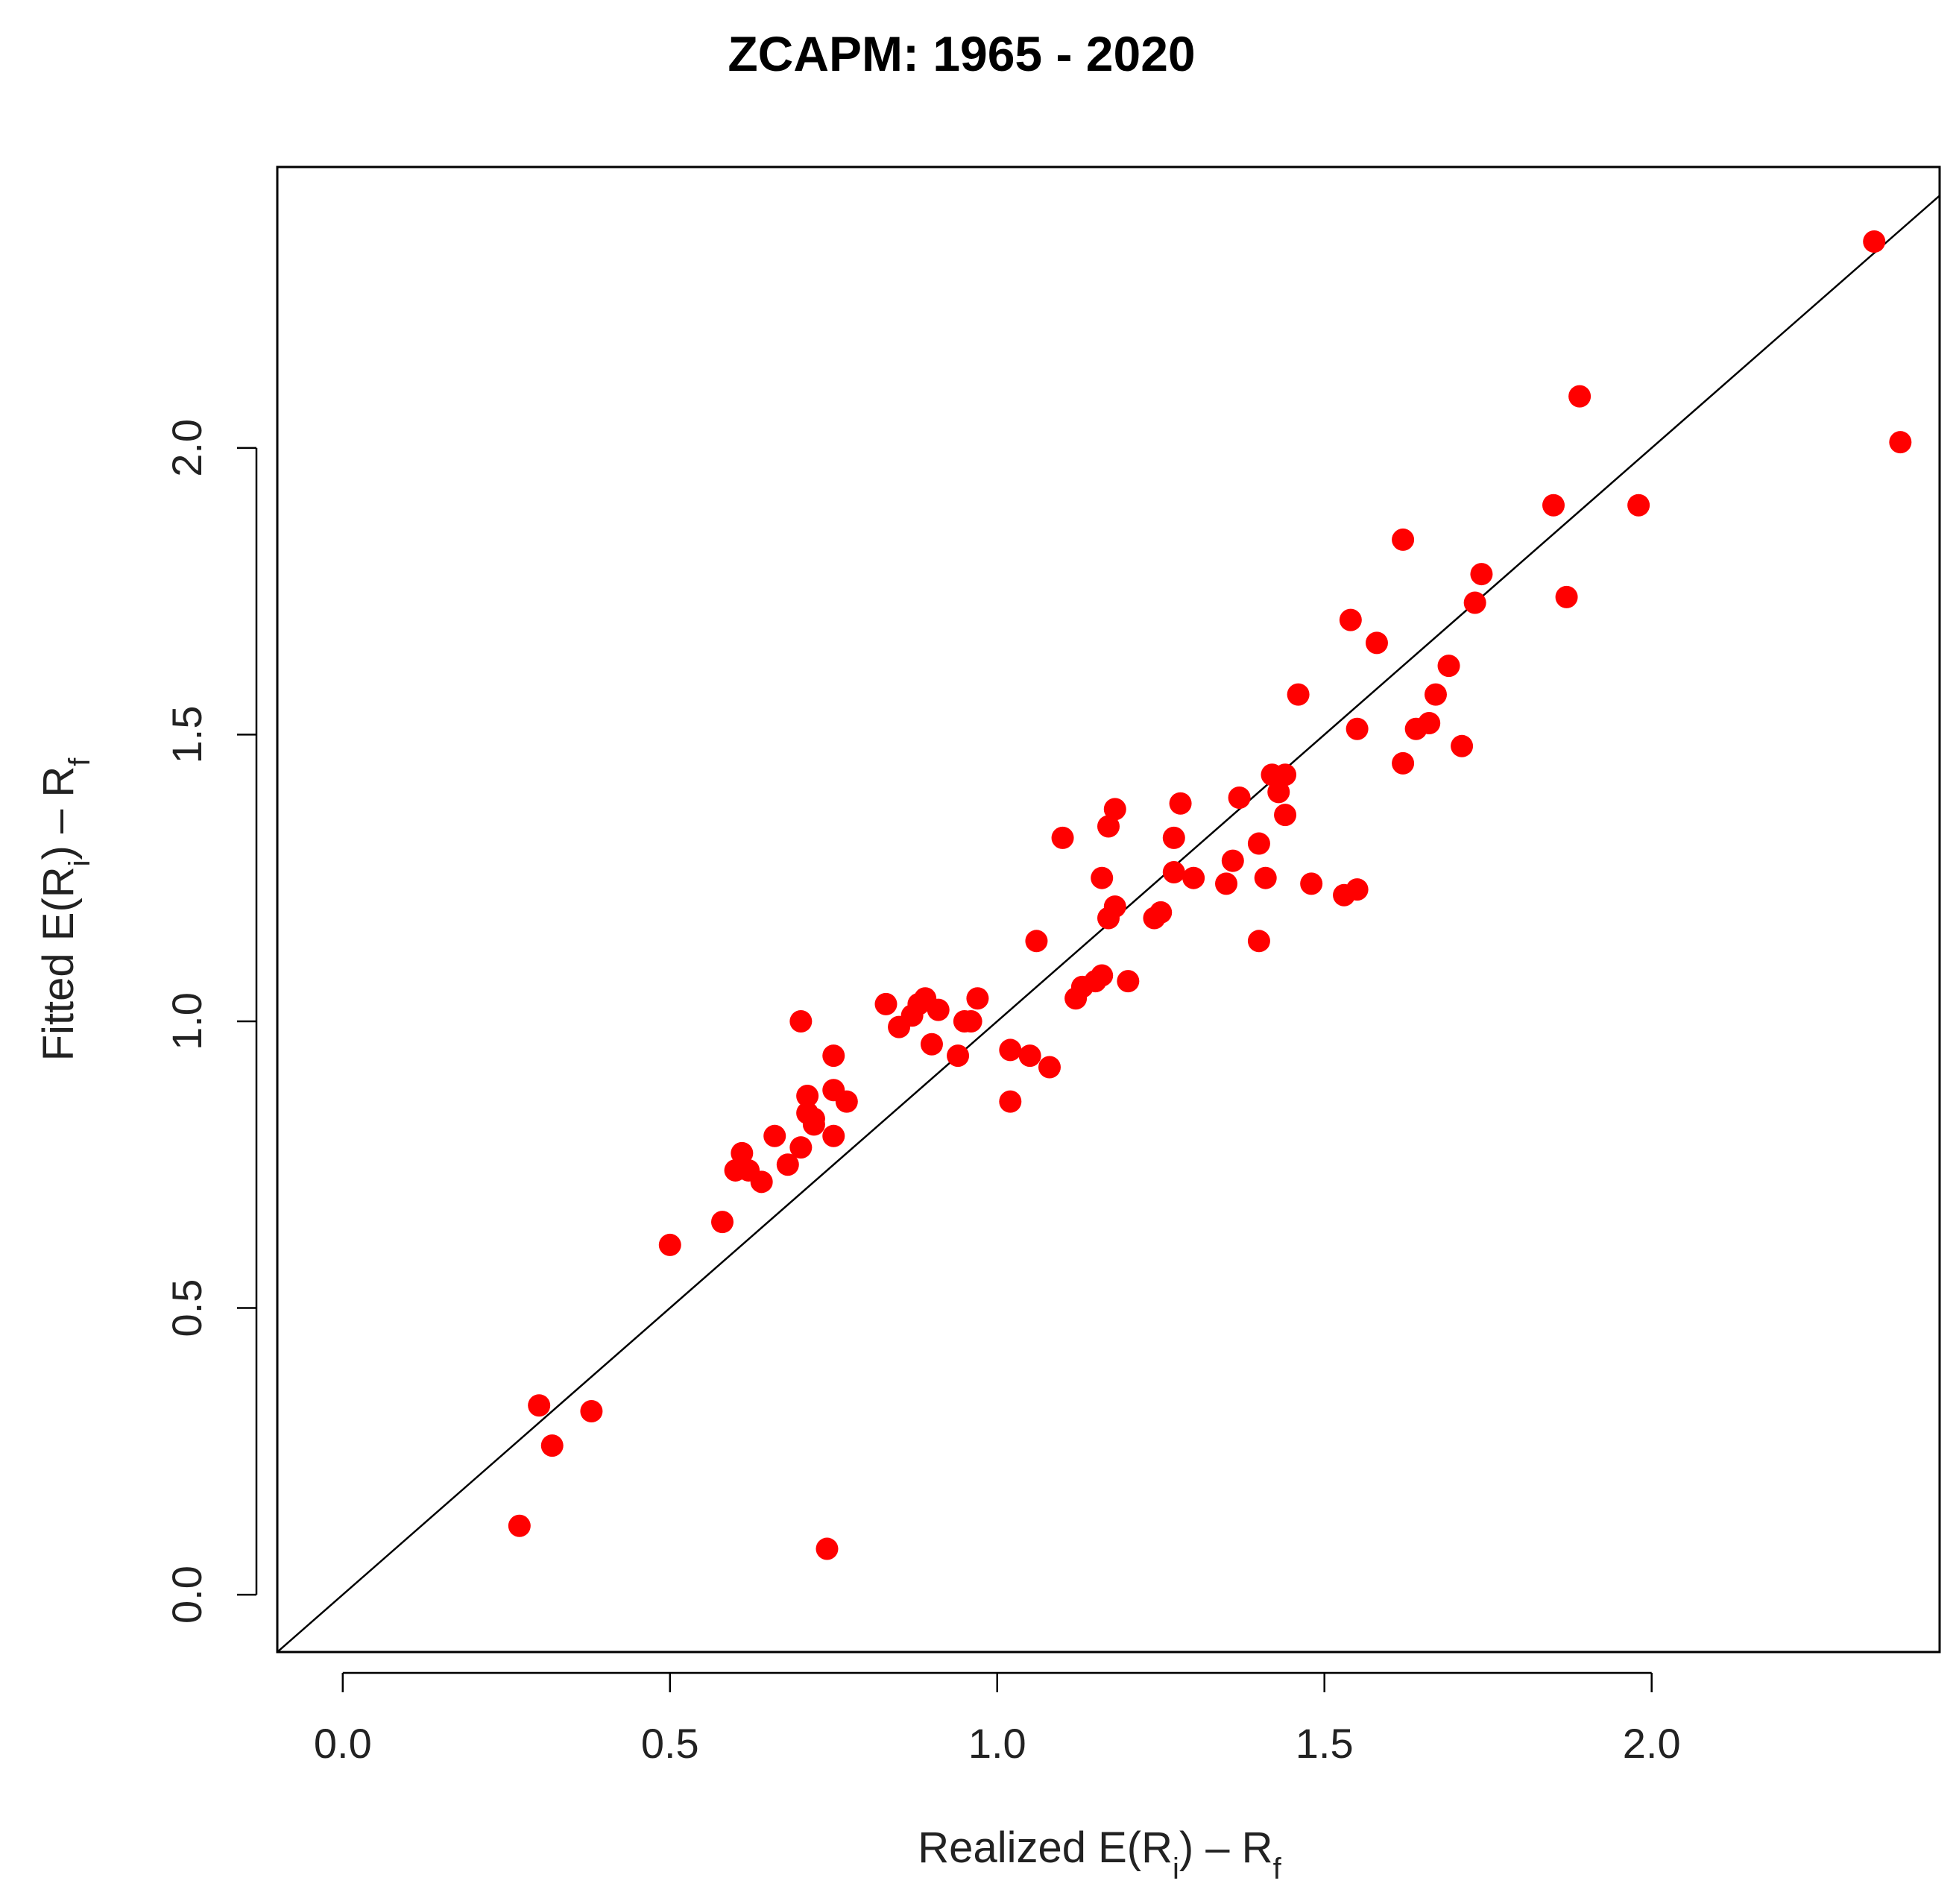 Image resolution: width=1959 pixels, height=1904 pixels. Describe the element at coordinates (1099, 1854) in the screenshot. I see `x-axis-label: Realized E(Ri) – Rf` at that location.